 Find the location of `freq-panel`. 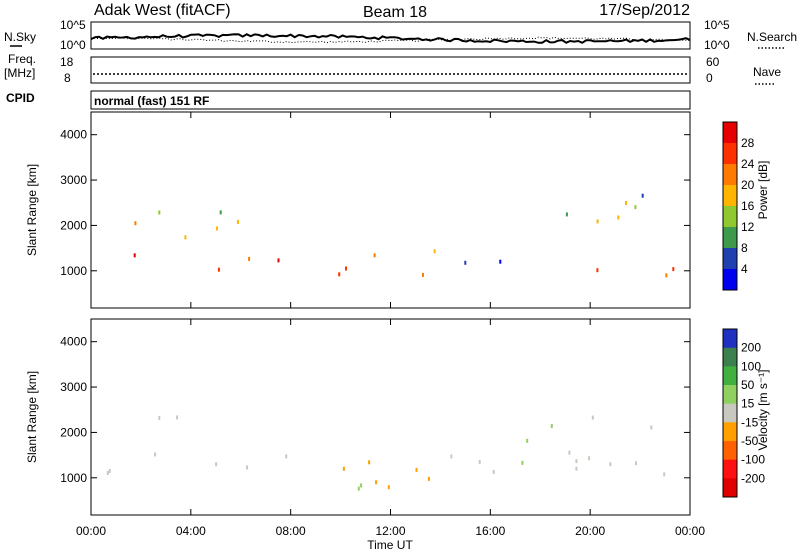

freq-panel is located at coordinates (390, 70).